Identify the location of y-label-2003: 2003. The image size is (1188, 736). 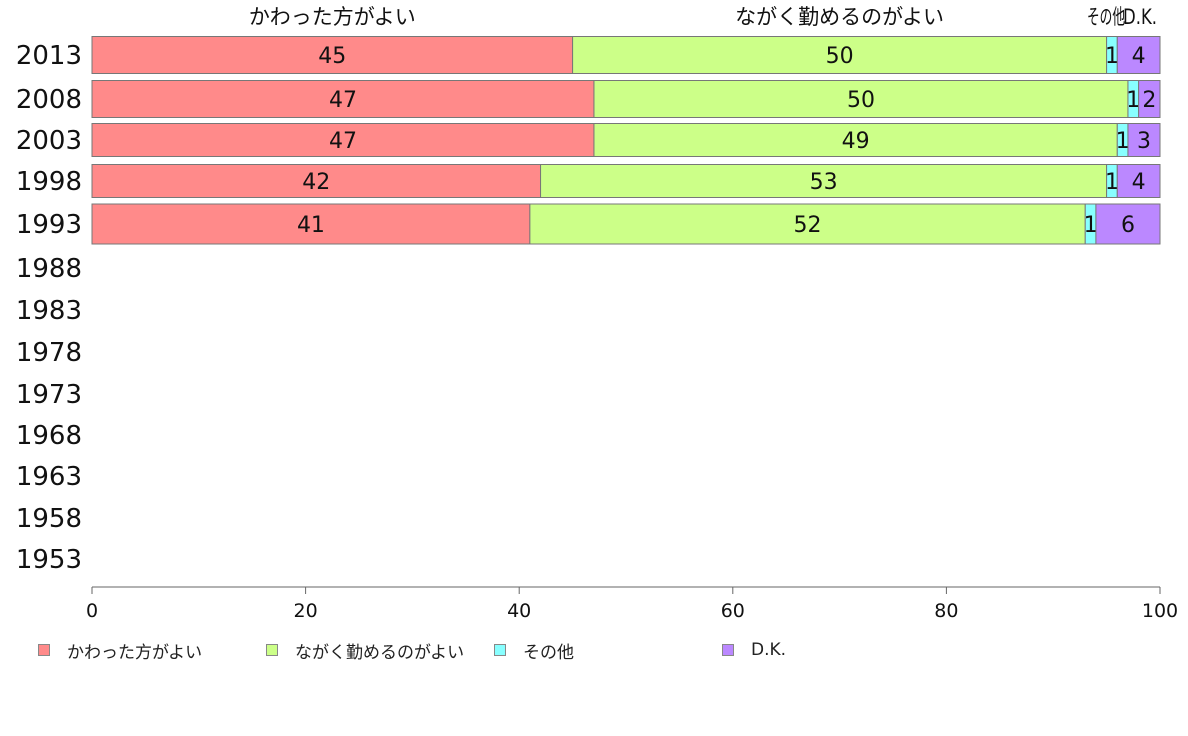
(49, 141).